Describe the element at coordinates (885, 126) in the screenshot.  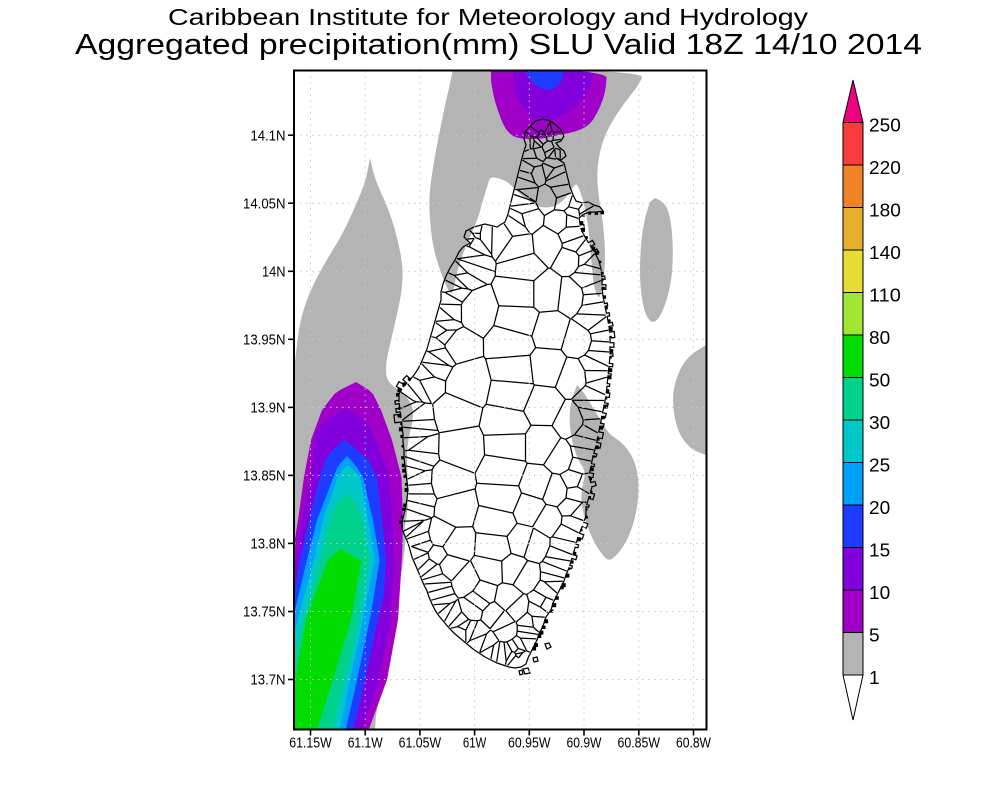
I see `svg-text: 250` at that location.